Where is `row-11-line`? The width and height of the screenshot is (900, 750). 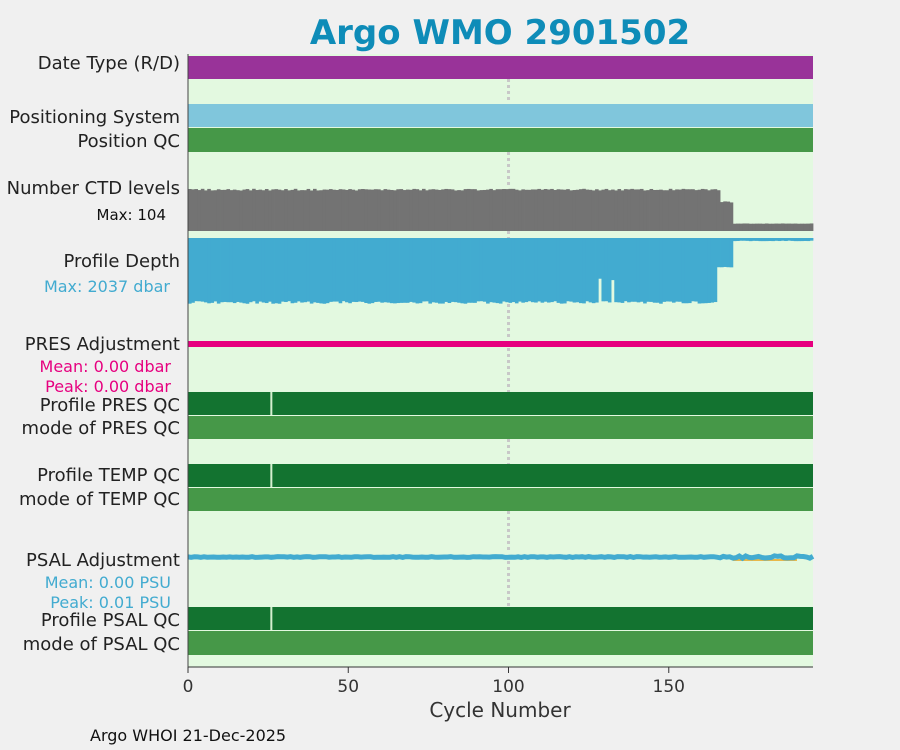 row-11-line is located at coordinates (501, 557).